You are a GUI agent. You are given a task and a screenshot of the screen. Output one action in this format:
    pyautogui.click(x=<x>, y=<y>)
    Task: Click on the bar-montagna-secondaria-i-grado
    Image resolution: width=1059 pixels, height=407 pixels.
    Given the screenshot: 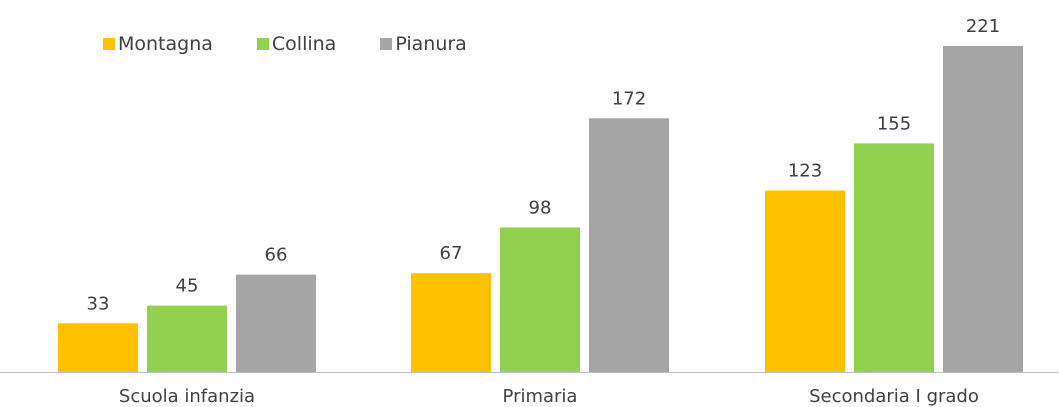 What is the action you would take?
    pyautogui.click(x=805, y=281)
    